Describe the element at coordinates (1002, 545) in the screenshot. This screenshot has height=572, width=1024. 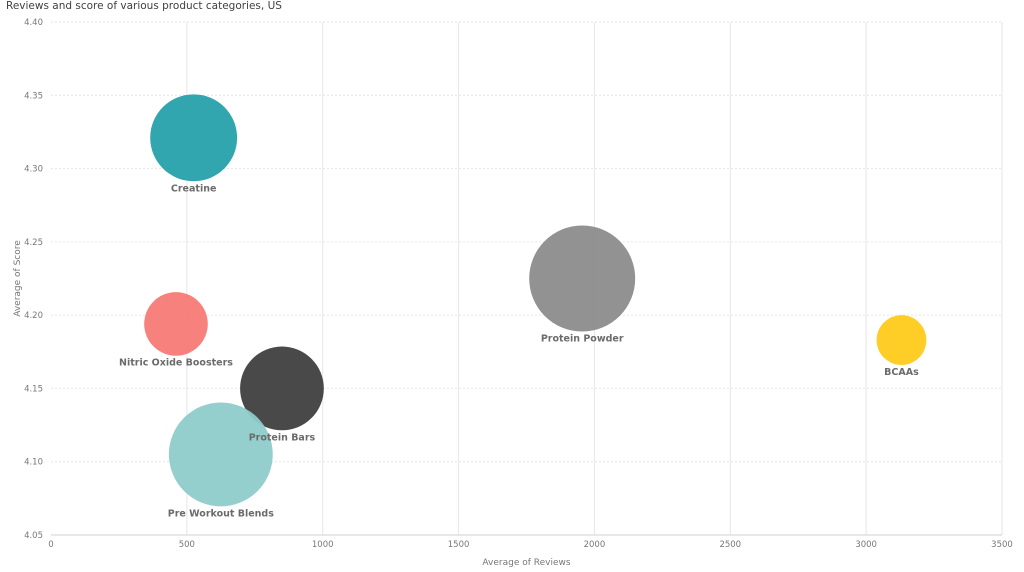
I see `x-tick-label: 3500` at that location.